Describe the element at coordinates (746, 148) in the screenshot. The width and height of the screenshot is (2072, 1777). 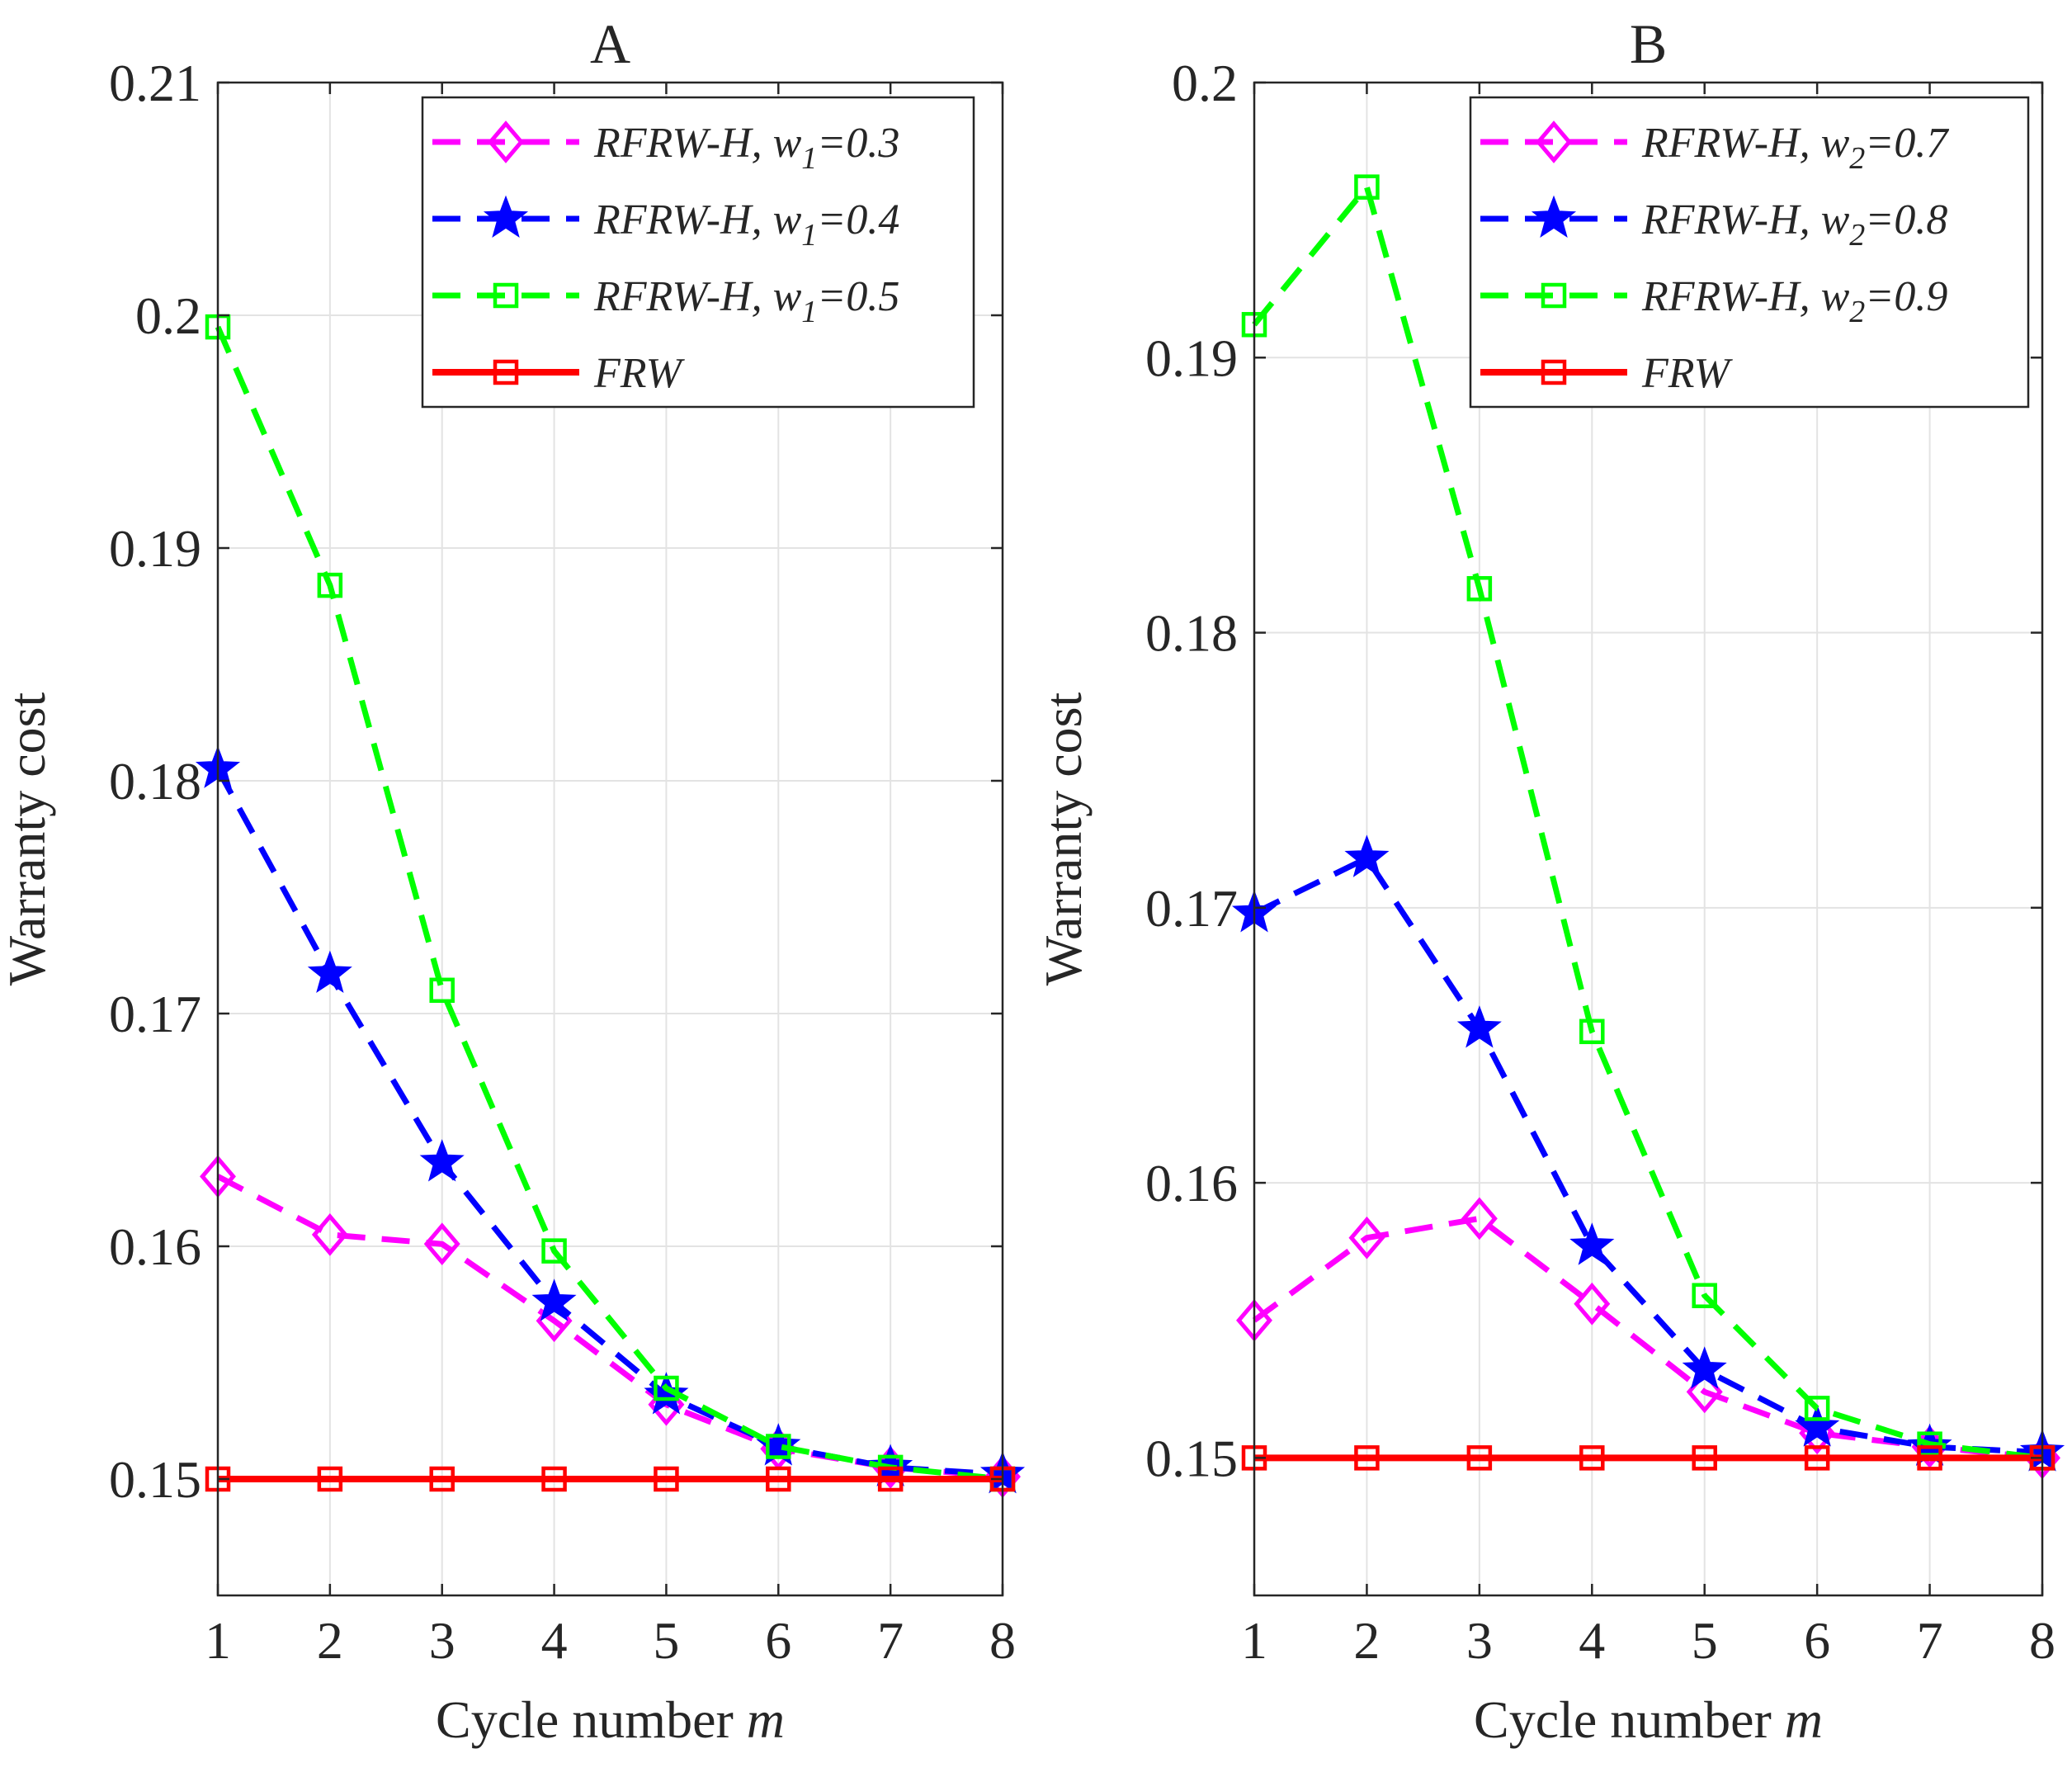
I see `legend-label: RFRW-H, w1=0.3` at that location.